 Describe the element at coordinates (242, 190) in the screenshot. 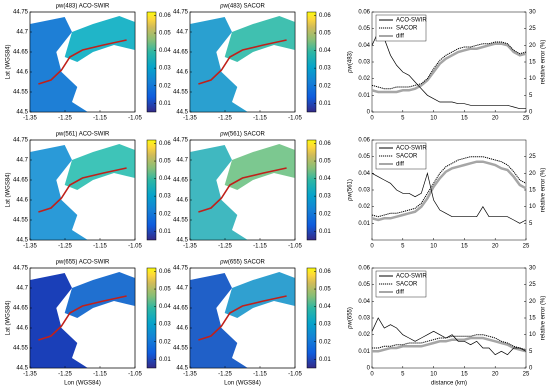

I see `map-track` at that location.